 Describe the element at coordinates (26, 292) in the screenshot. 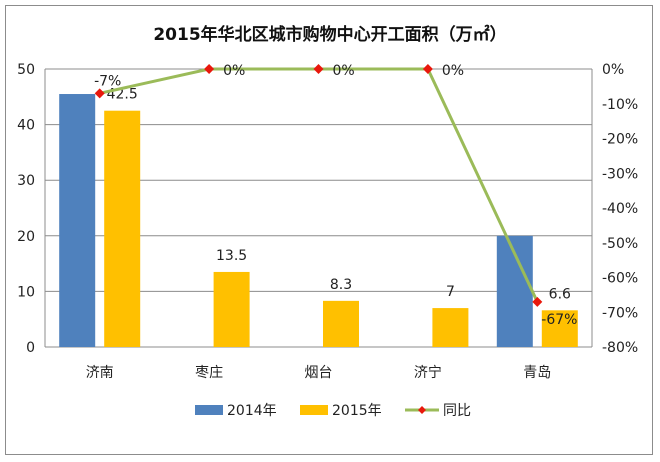

I see `y-left-tick-label: 10` at that location.